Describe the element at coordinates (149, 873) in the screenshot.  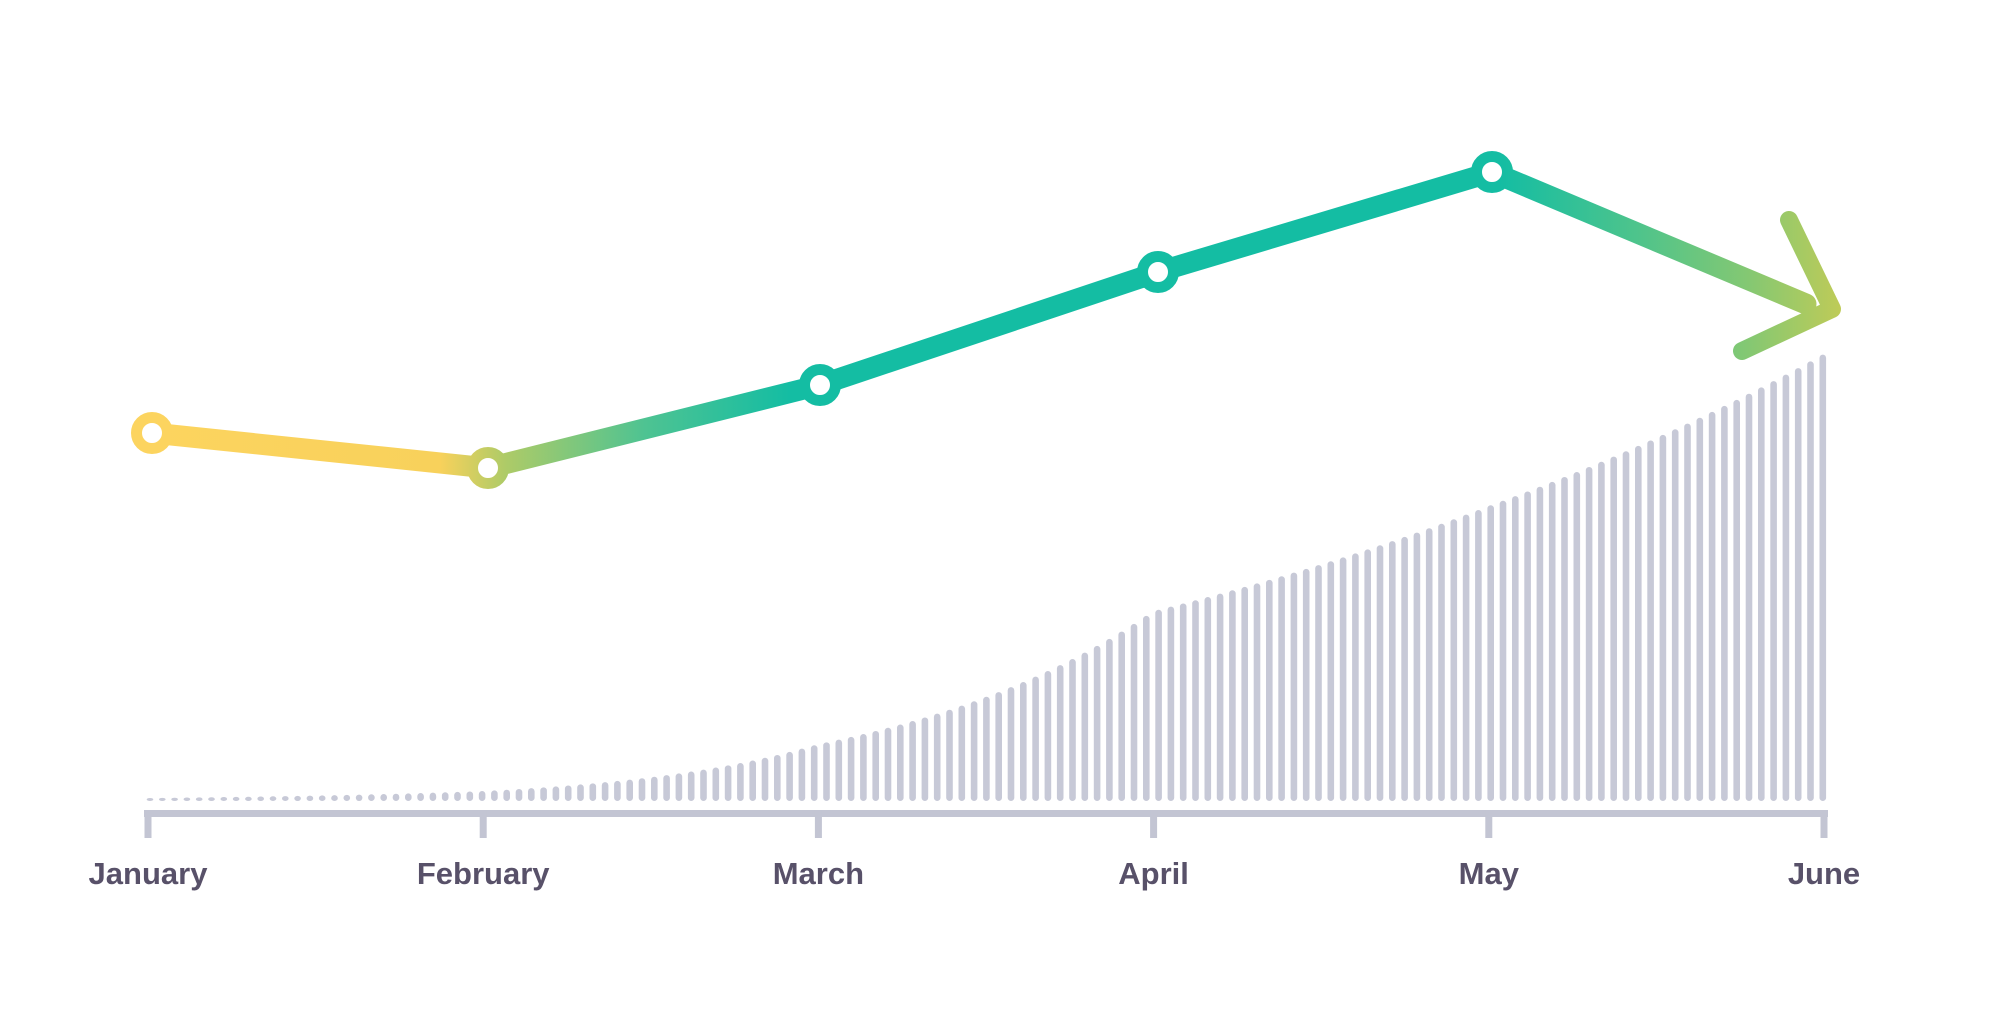
I see `month-label: January` at that location.